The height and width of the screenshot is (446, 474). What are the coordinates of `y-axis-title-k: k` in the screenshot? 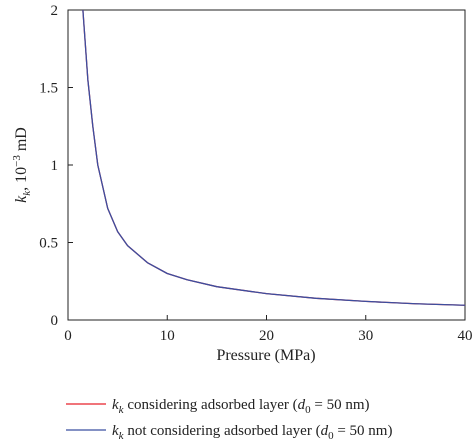 It's located at (21, 199).